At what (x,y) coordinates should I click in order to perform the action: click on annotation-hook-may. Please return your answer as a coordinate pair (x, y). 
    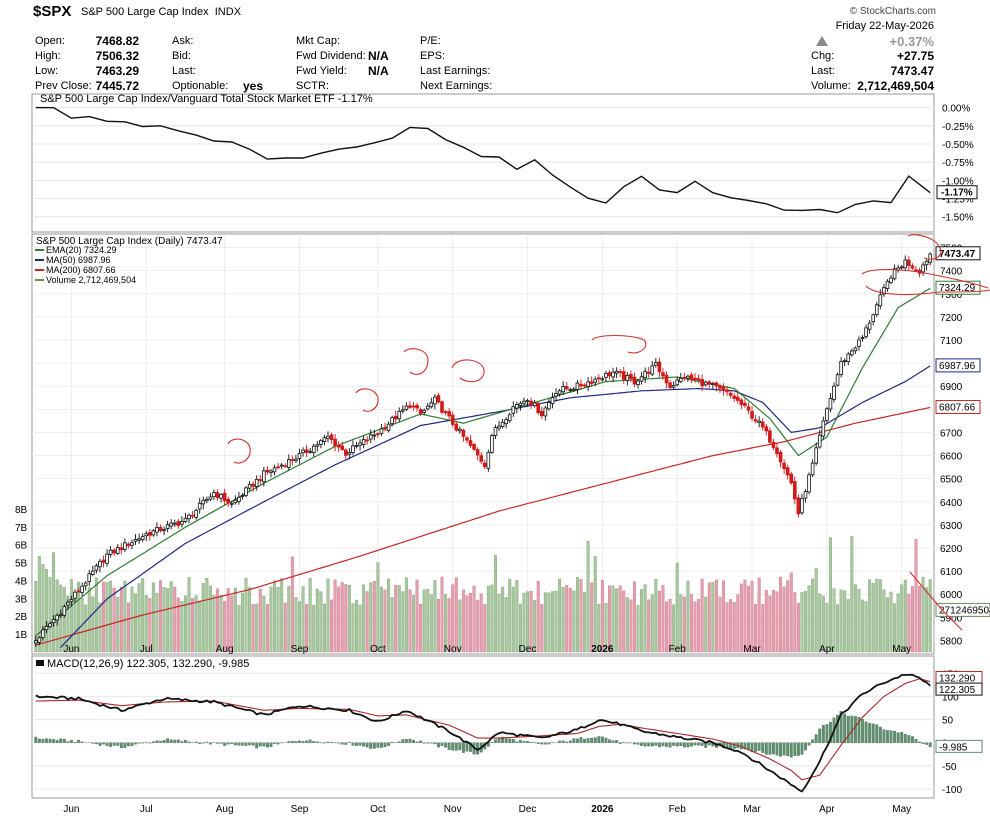
    Looking at the image, I should click on (924, 247).